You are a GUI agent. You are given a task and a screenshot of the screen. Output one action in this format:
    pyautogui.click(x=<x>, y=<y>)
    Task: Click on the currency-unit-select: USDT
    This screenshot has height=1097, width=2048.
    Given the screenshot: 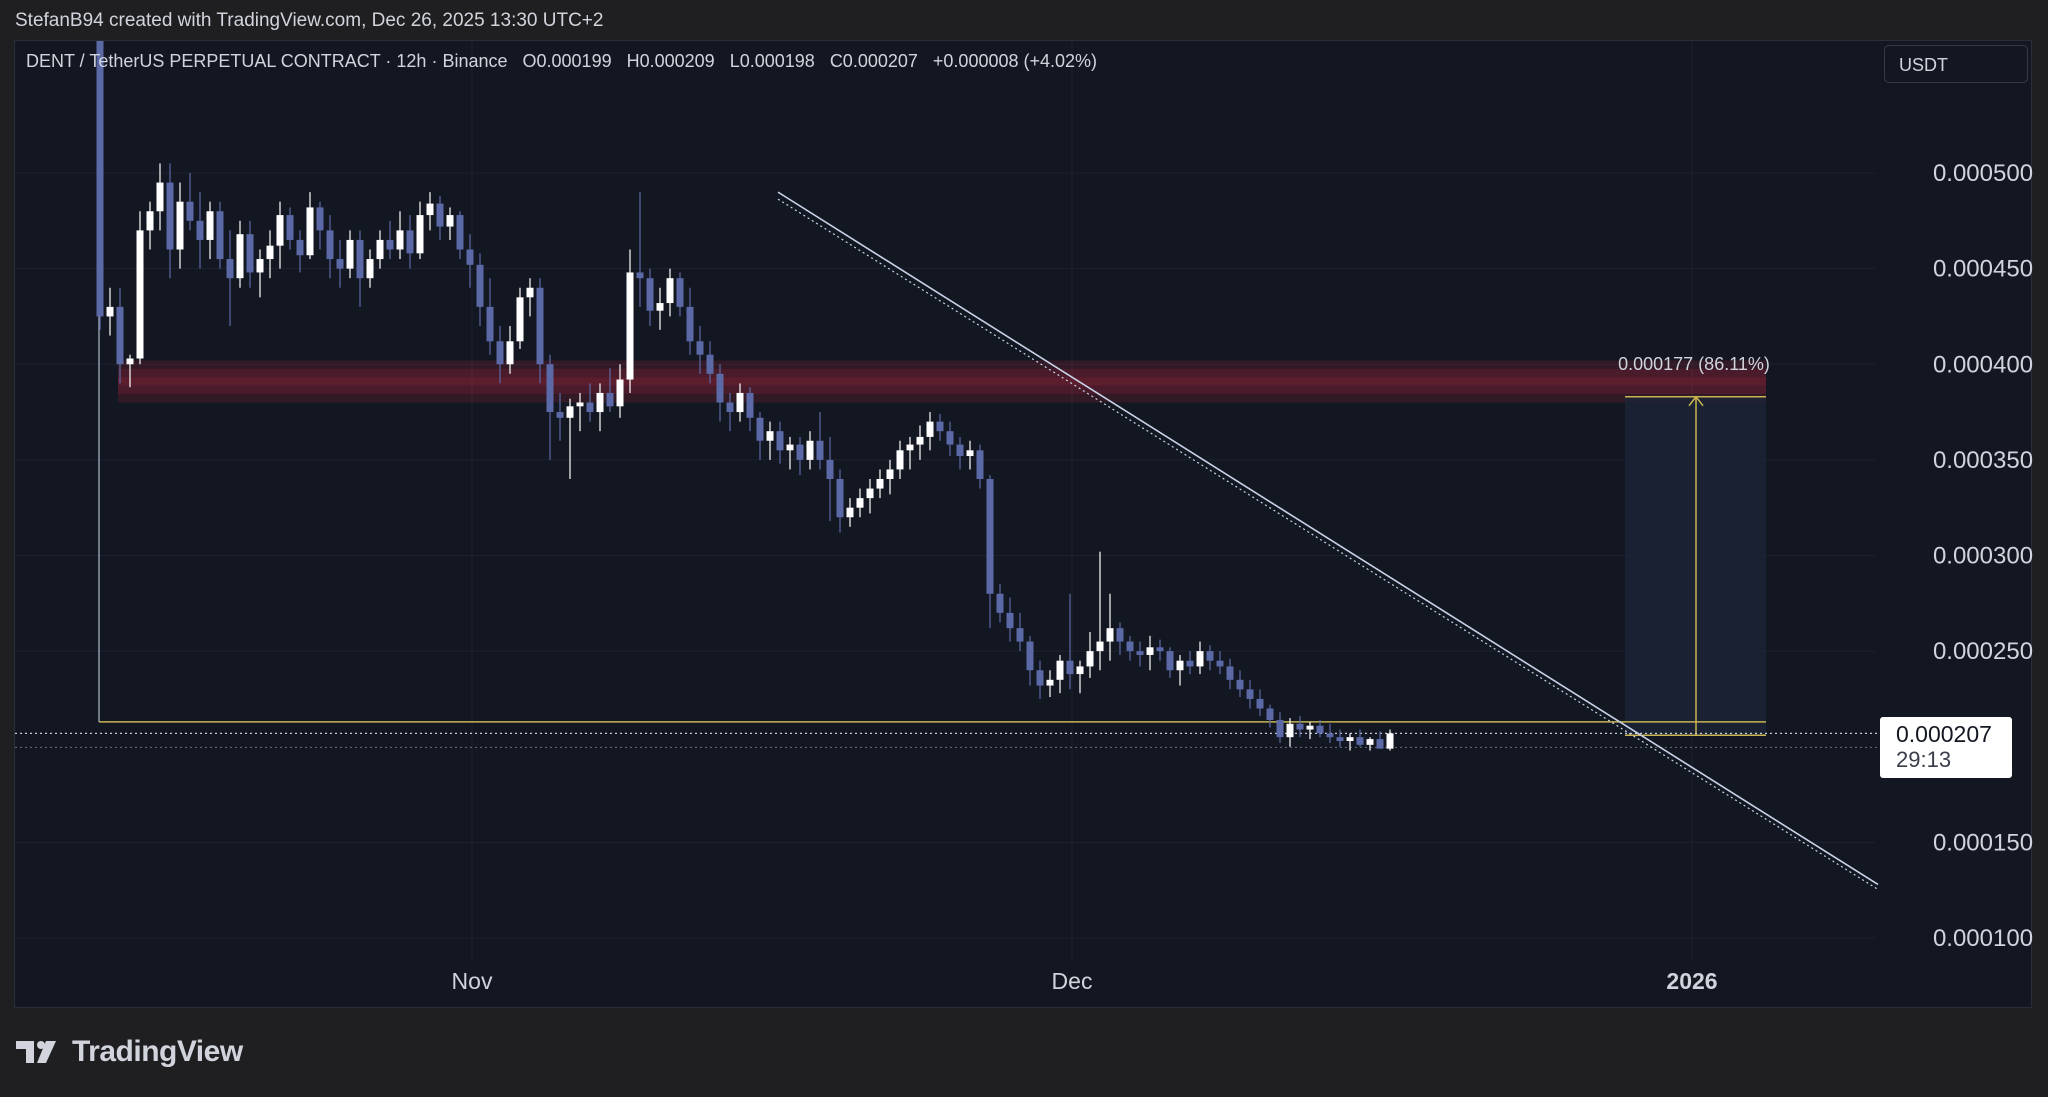 What is the action you would take?
    pyautogui.click(x=1956, y=64)
    